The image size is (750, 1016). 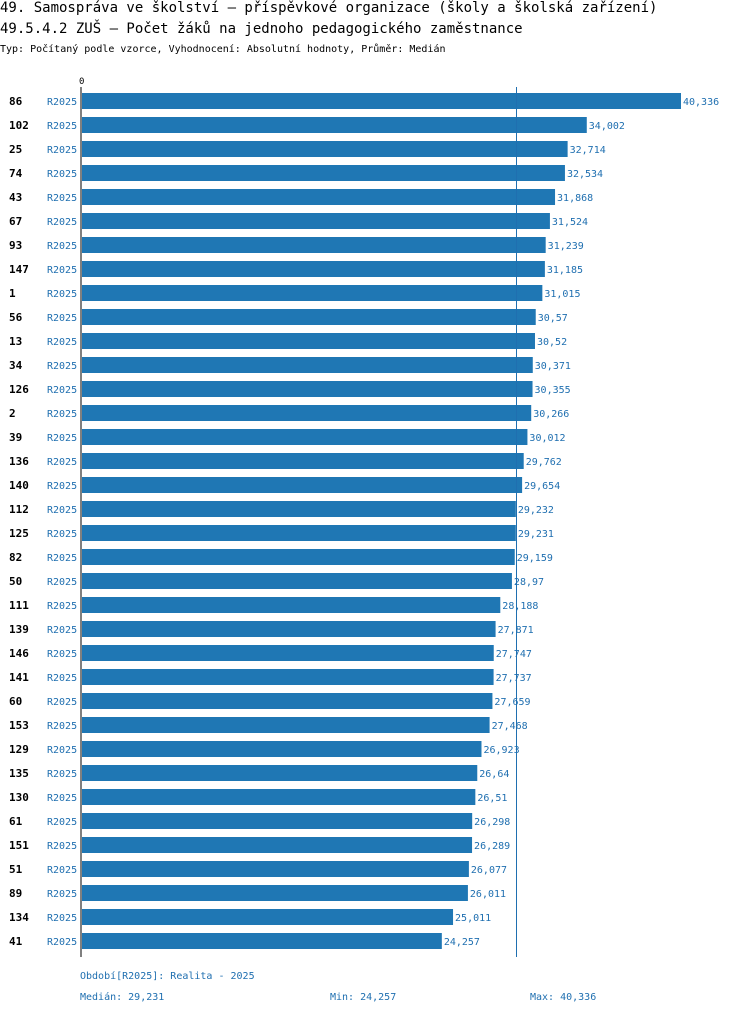 What do you see at coordinates (167, 976) in the screenshot?
I see `footer-period: Období[R2025]: Realita - 2025` at bounding box center [167, 976].